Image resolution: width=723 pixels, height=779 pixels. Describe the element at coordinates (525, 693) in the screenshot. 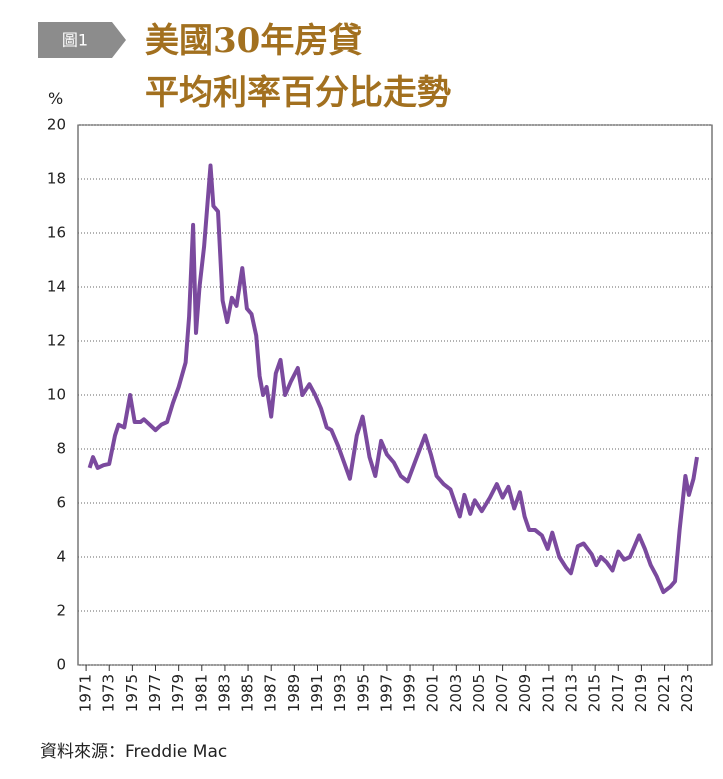

I see `x-tick-label: 2009` at that location.